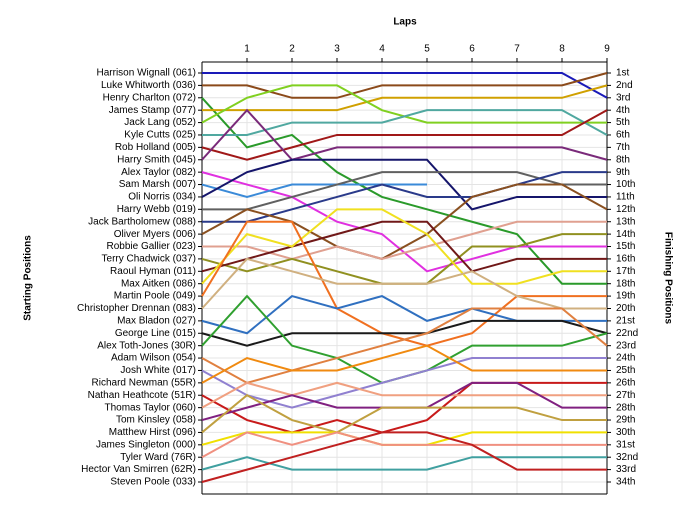 This screenshot has width=700, height=510. What do you see at coordinates (156, 209) in the screenshot?
I see `starting-label: Harry Webb (019)` at bounding box center [156, 209].